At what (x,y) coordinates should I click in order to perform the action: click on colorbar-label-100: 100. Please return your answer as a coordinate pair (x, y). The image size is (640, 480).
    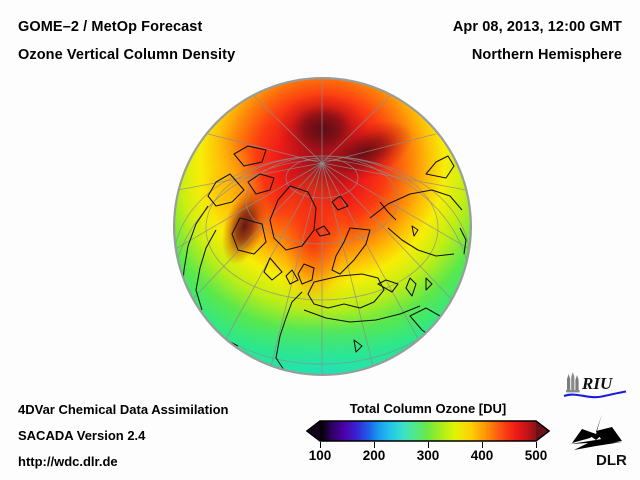
    Looking at the image, I should click on (320, 455).